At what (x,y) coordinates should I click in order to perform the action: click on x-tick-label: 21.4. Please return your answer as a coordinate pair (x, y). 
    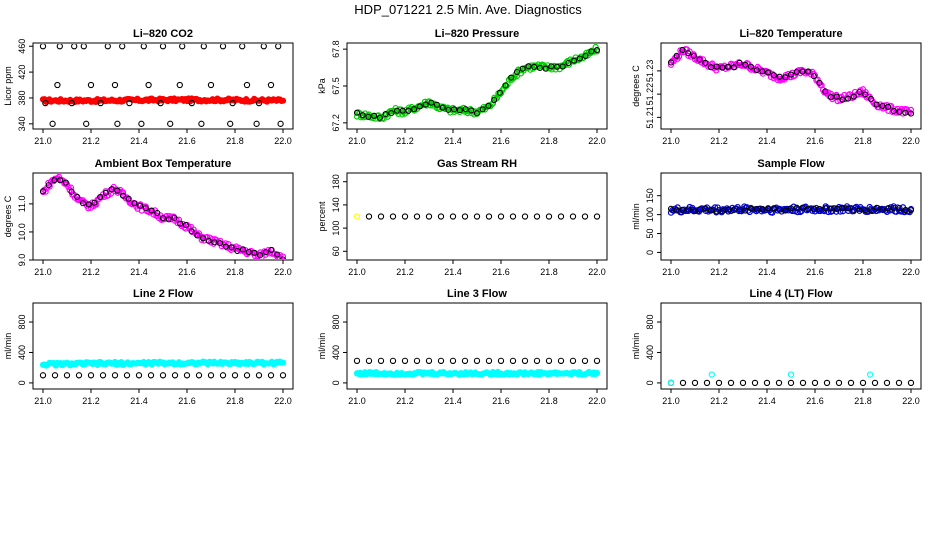
    Looking at the image, I should click on (767, 141).